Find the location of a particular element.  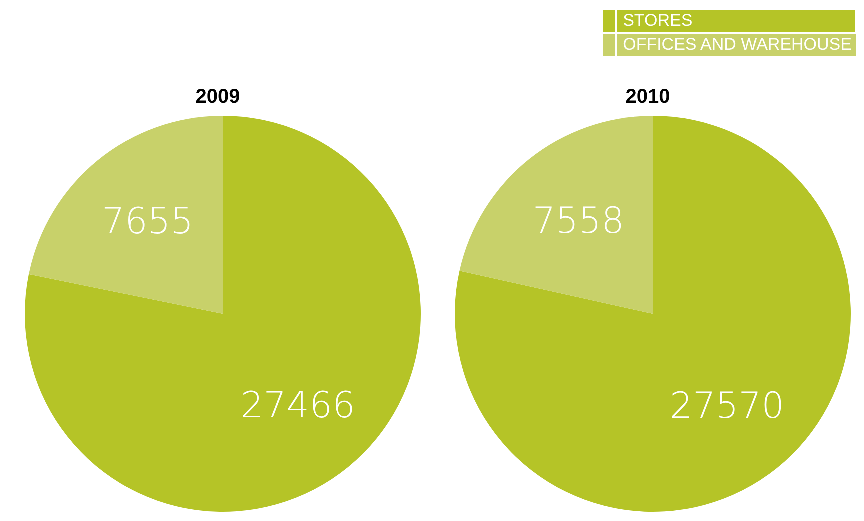

data-label: 7655 is located at coordinates (148, 221).